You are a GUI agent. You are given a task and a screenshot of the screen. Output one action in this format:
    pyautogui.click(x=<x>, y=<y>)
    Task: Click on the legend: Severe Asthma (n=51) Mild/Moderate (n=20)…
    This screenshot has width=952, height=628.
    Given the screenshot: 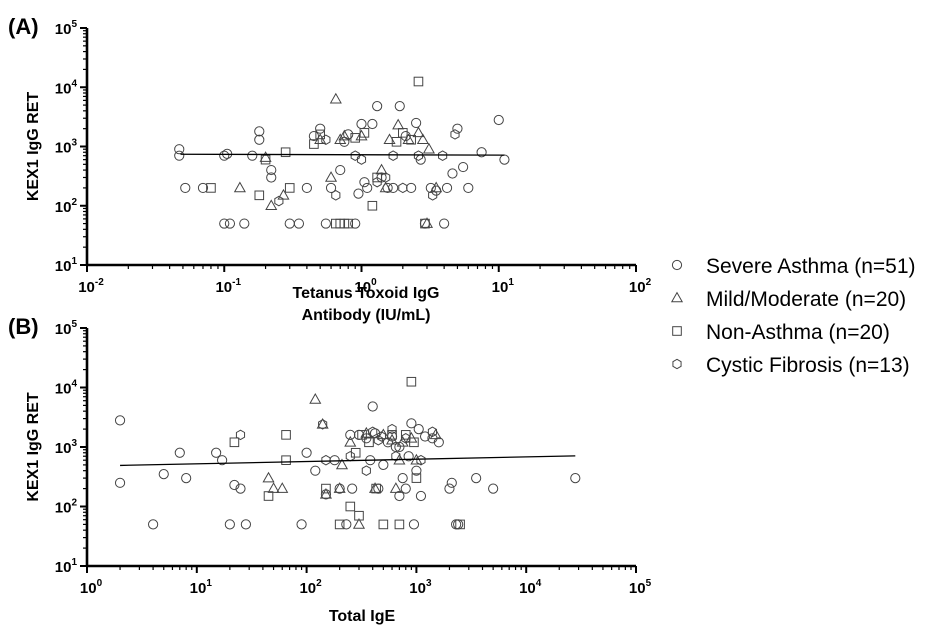 What is the action you would take?
    pyautogui.click(x=793, y=316)
    